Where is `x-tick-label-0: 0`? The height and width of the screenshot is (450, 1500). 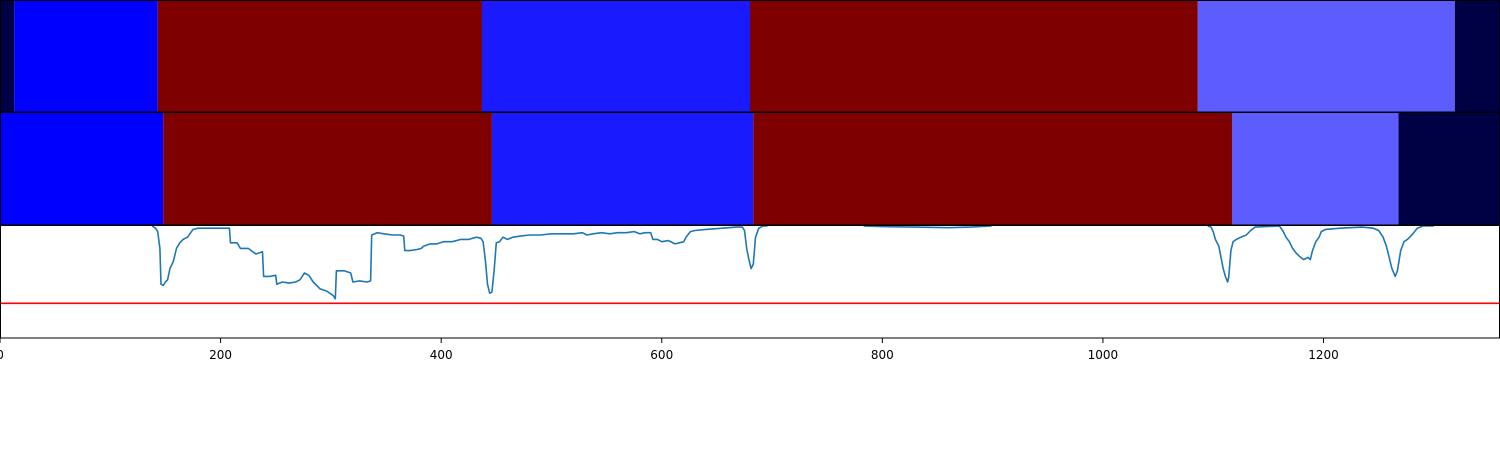
x-tick-label-0: 0 is located at coordinates (2, 355).